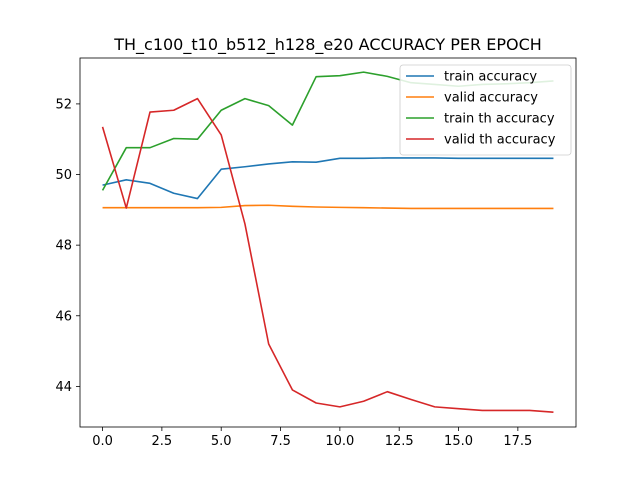  Describe the element at coordinates (280, 441) in the screenshot. I see `x-tick-label: 7.5` at that location.